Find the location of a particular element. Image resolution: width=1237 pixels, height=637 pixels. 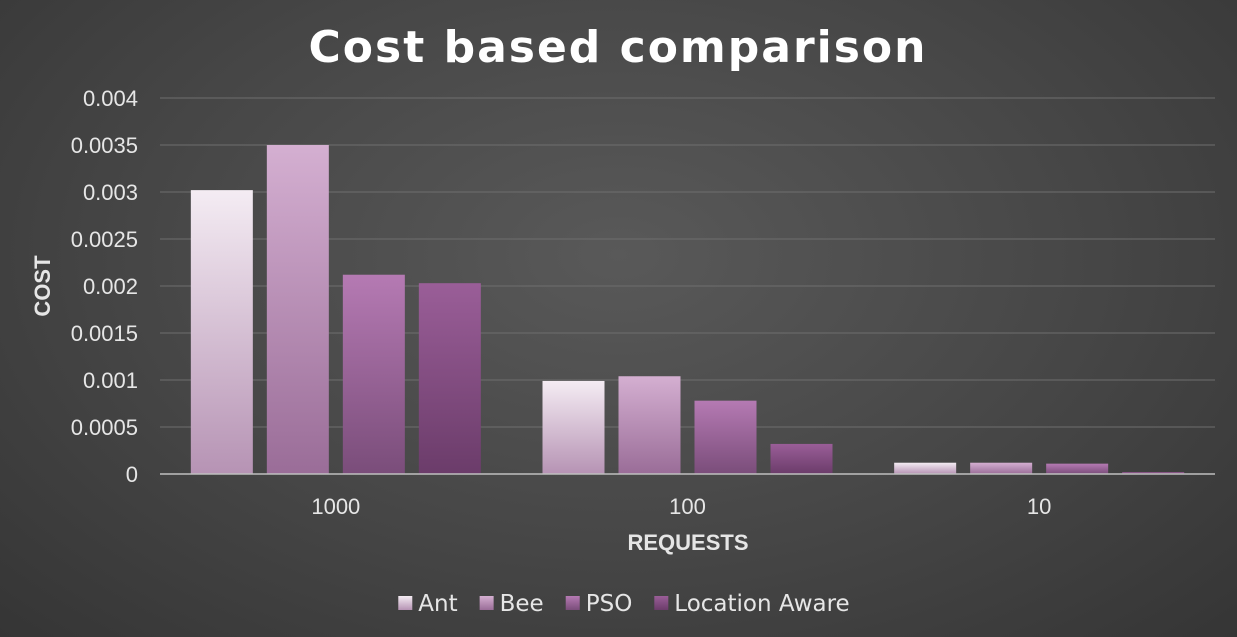

x-tick-label: 1000 is located at coordinates (335, 506).